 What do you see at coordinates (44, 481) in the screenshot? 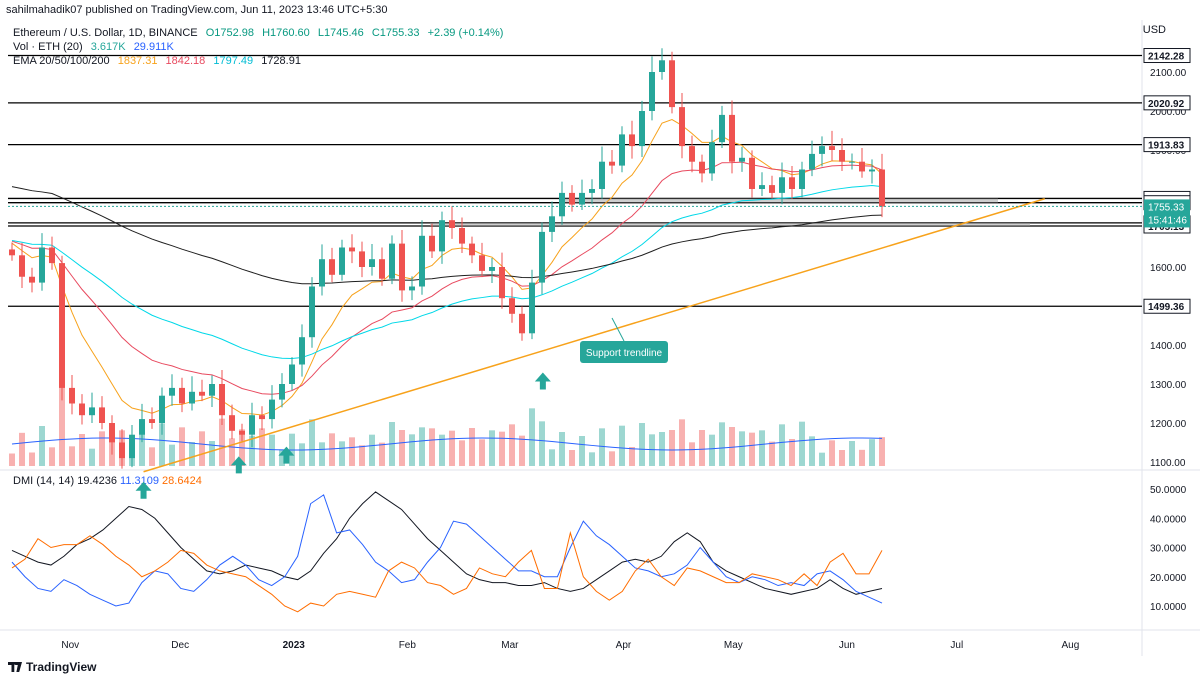
I see `dmi-label: DMI (14, 14)` at bounding box center [44, 481].